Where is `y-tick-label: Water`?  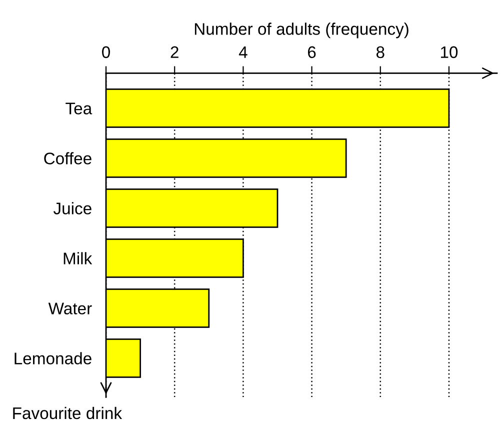
y-tick-label: Water is located at coordinates (70, 308).